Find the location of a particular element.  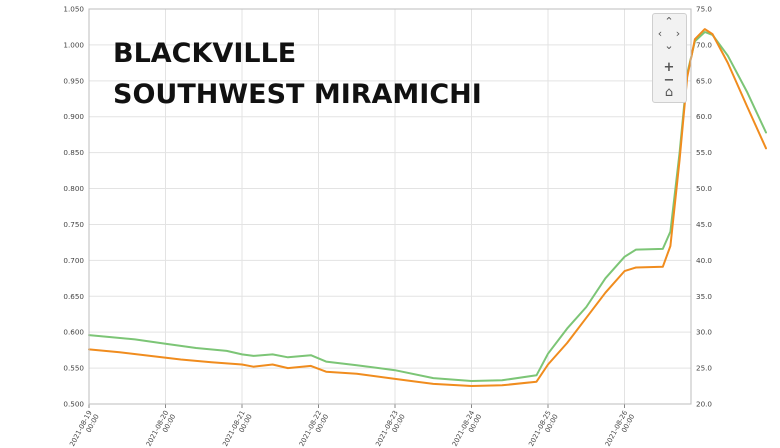

pan-left-icon: ‹ is located at coordinates (660, 33).